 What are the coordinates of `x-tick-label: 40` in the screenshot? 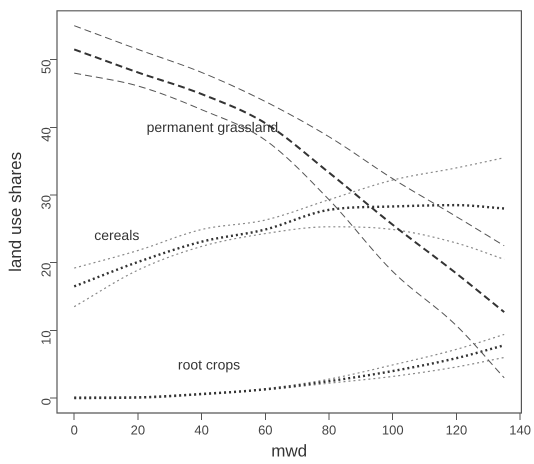 It's located at (201, 430).